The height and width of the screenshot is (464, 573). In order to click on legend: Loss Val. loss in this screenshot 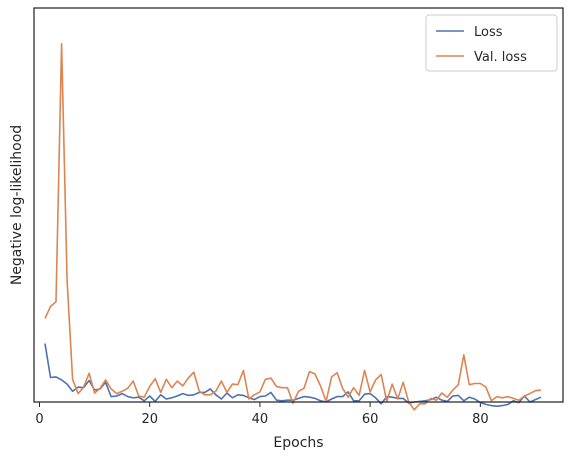, I will do `click(491, 43)`.